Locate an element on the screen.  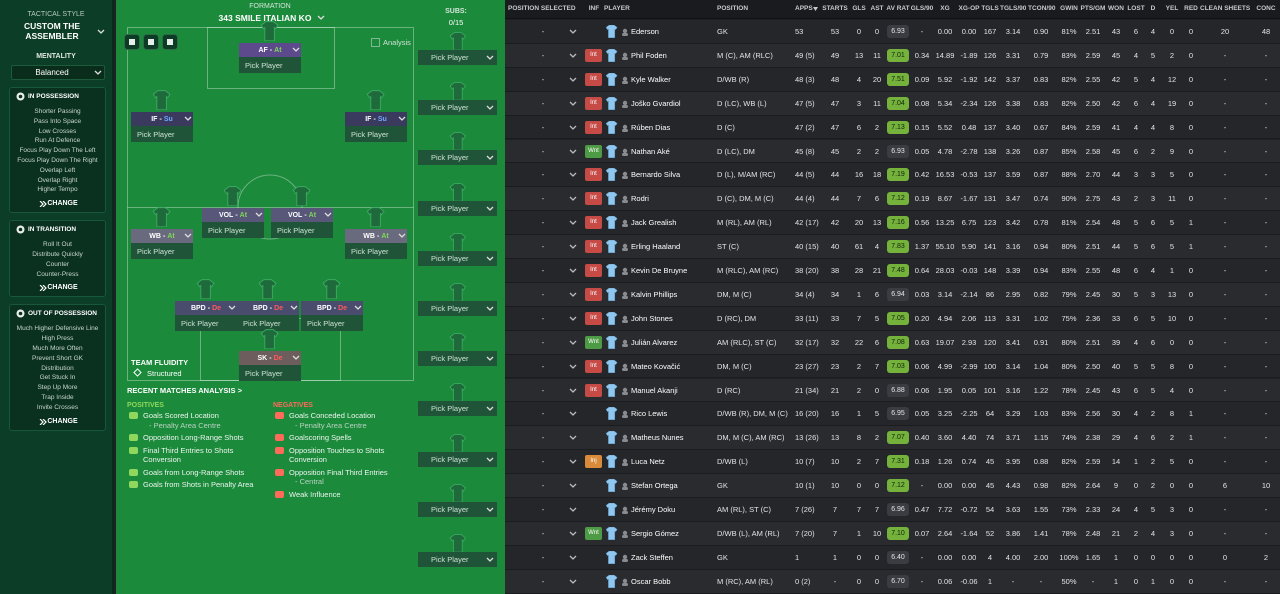
column-header: PTS/GM is located at coordinates (1093, 8).